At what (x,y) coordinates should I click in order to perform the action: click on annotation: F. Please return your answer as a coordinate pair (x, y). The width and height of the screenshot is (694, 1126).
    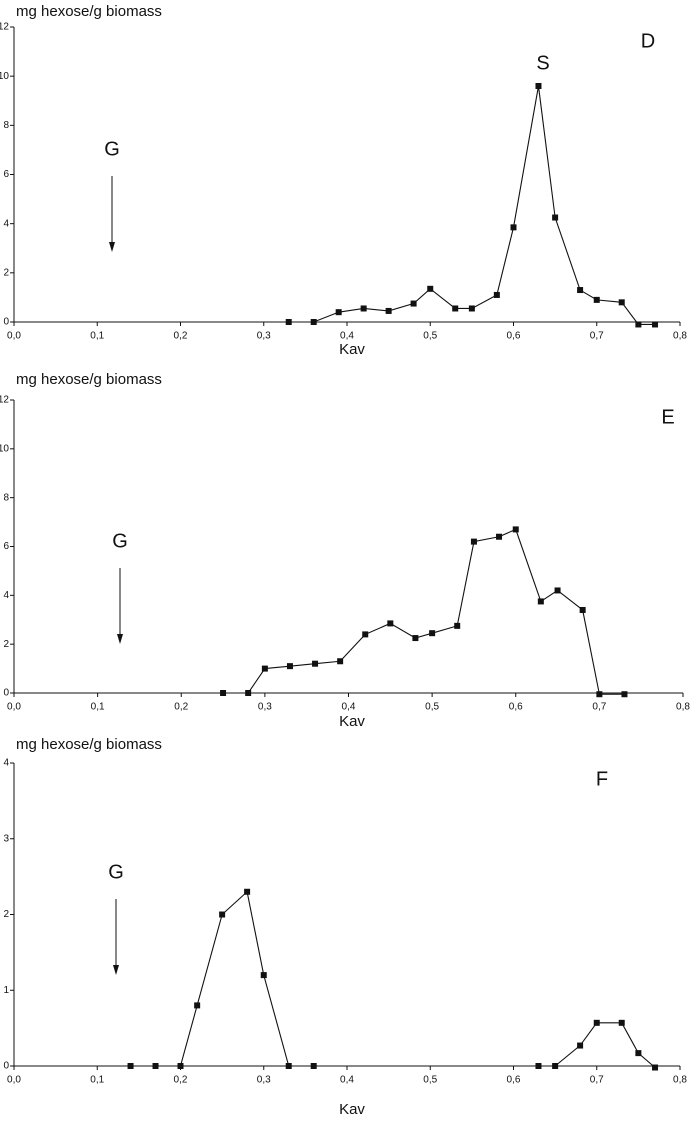
    Looking at the image, I should click on (602, 779).